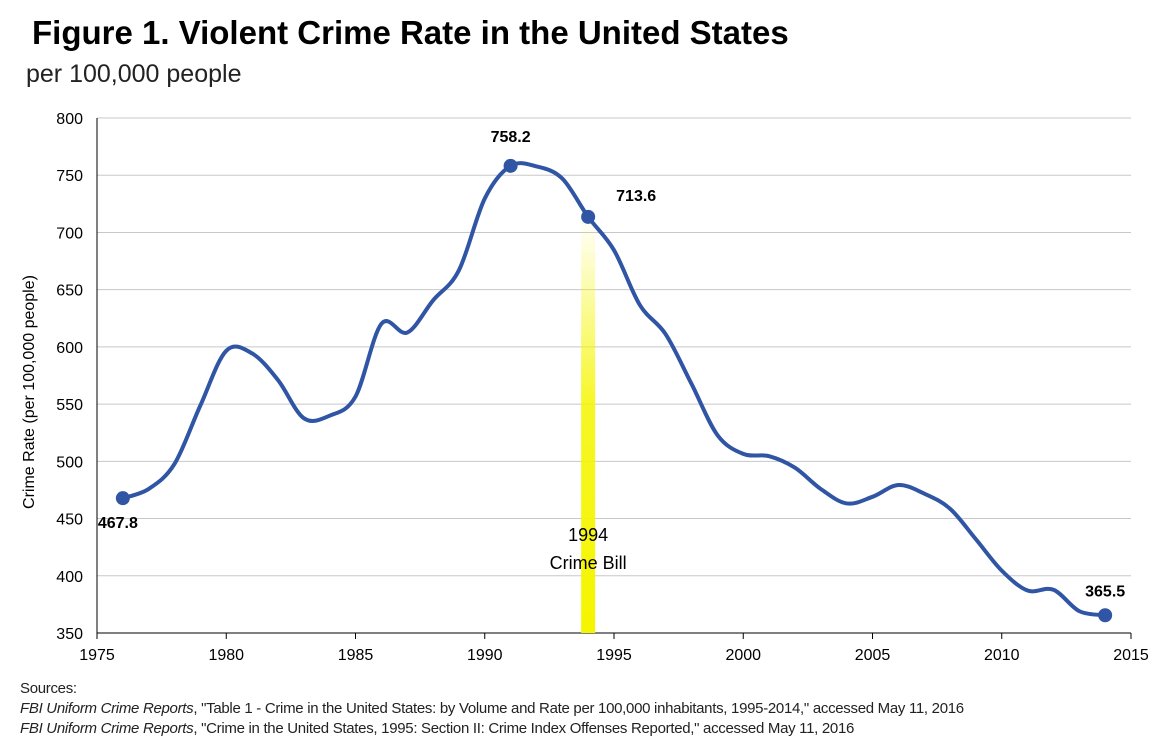  Describe the element at coordinates (356, 655) in the screenshot. I see `x-tick-label: 1985` at that location.